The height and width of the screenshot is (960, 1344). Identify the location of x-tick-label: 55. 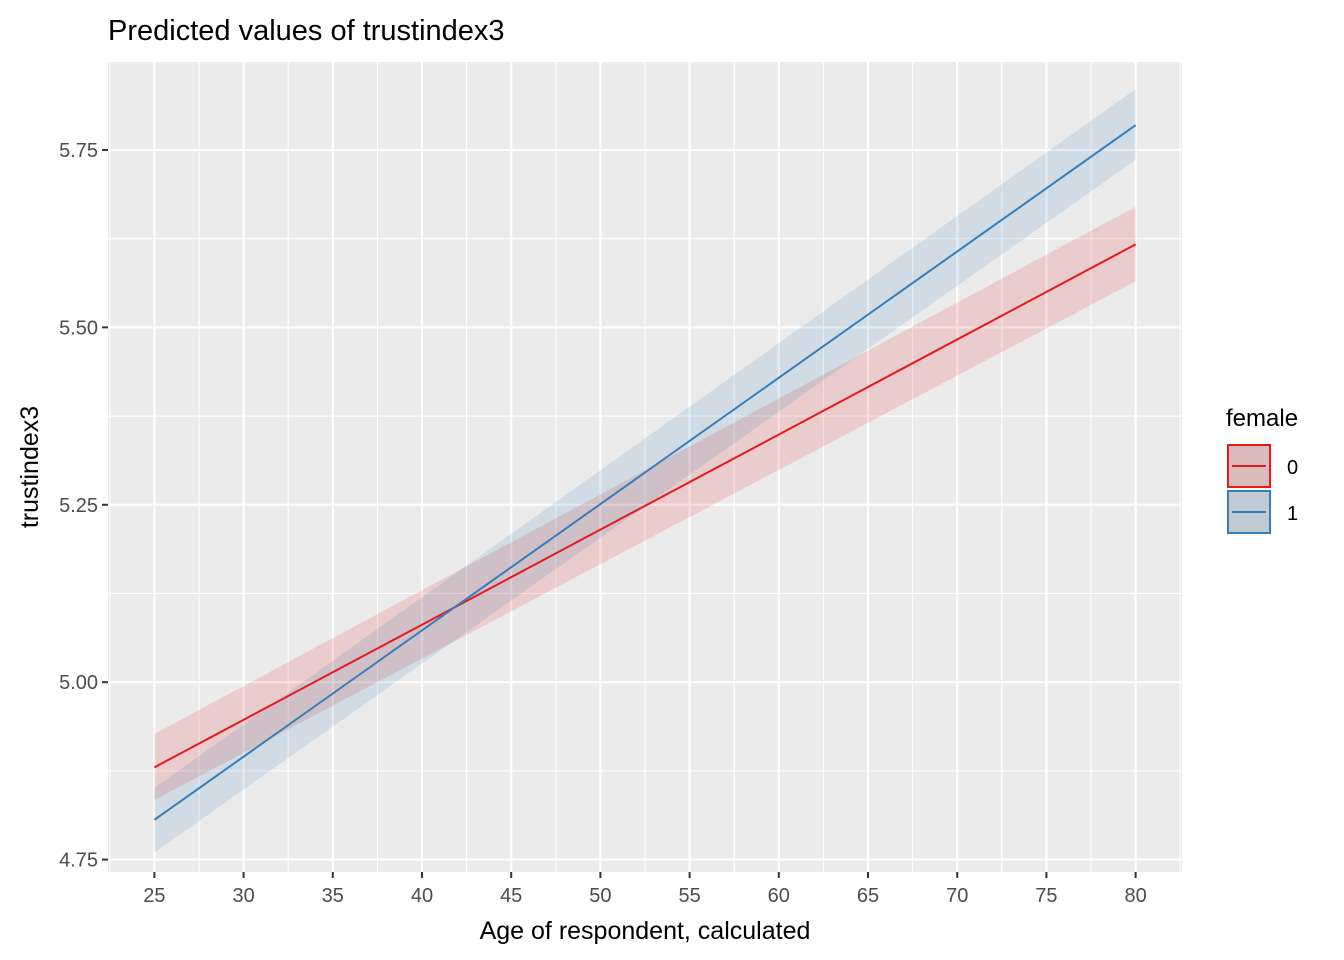
(689, 896).